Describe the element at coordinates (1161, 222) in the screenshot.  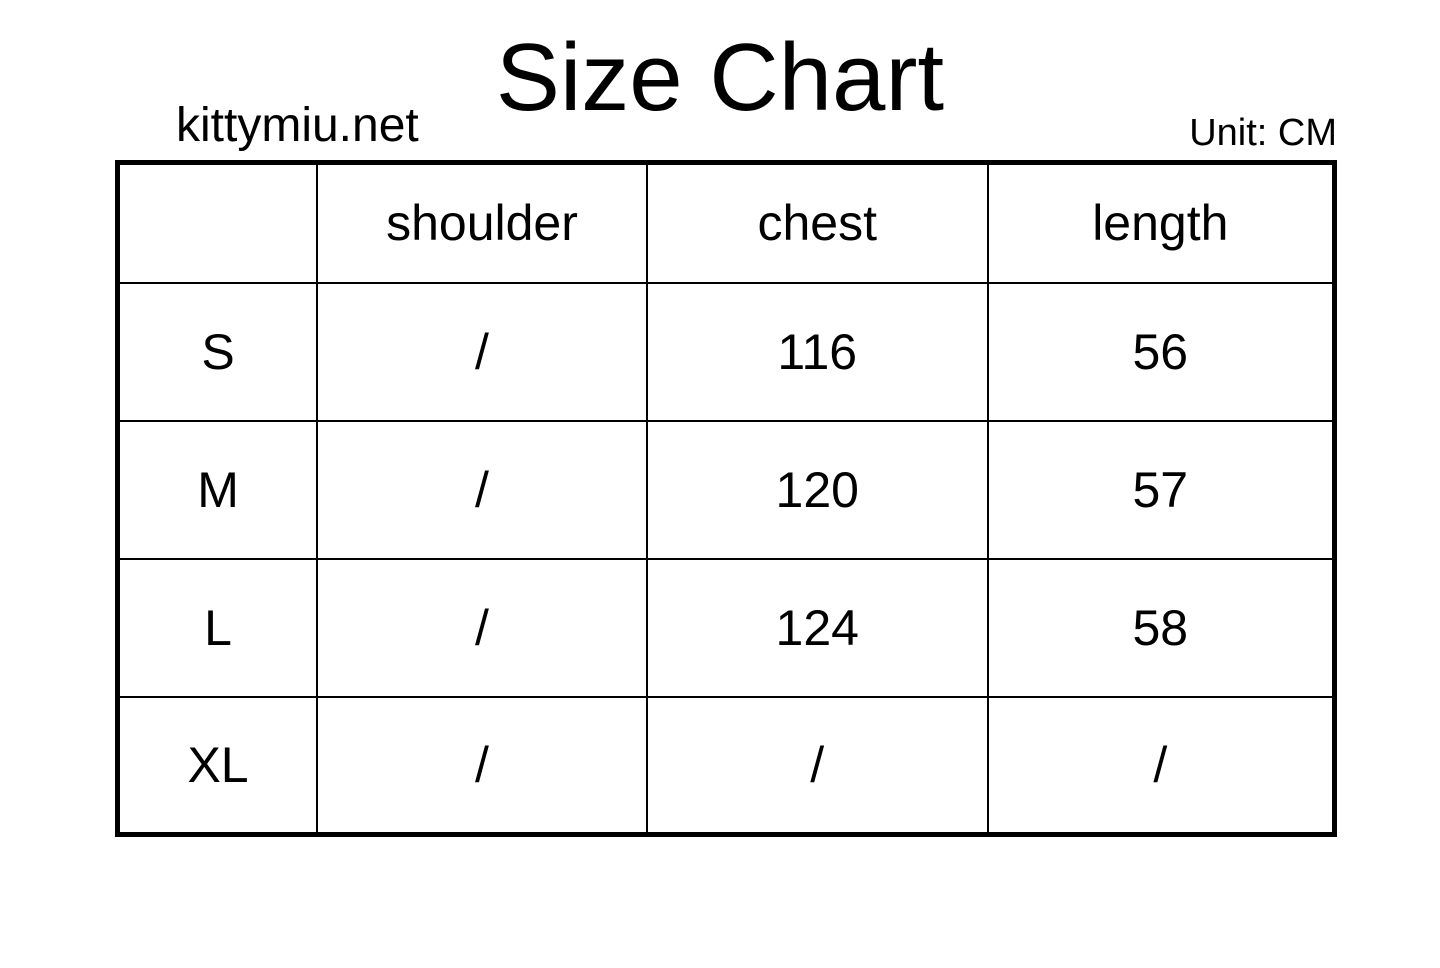
I see `column-header-length: length` at that location.